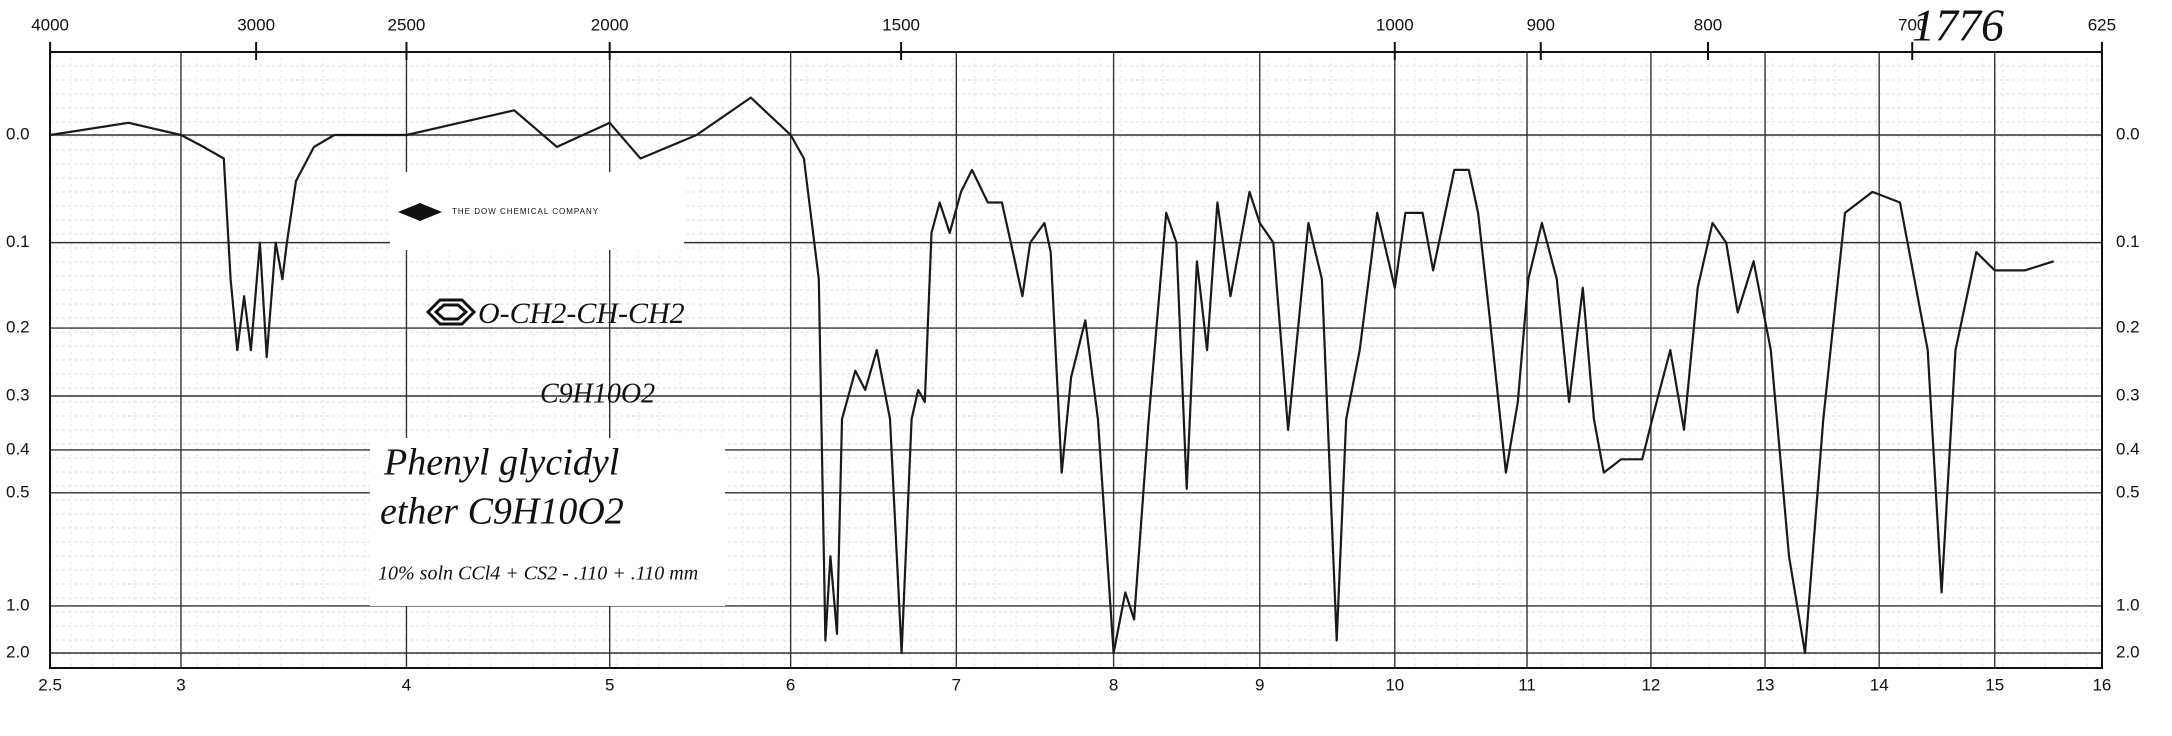 This screenshot has height=736, width=2172. What do you see at coordinates (180, 684) in the screenshot?
I see `x-tick-label: 3` at bounding box center [180, 684].